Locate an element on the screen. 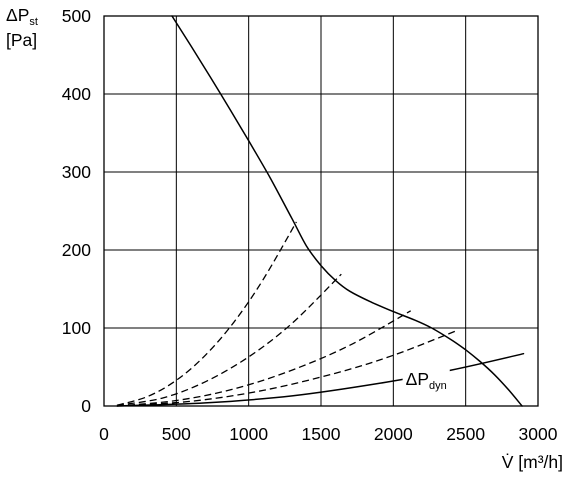  annotation-symbol: ΔP is located at coordinates (417, 379).